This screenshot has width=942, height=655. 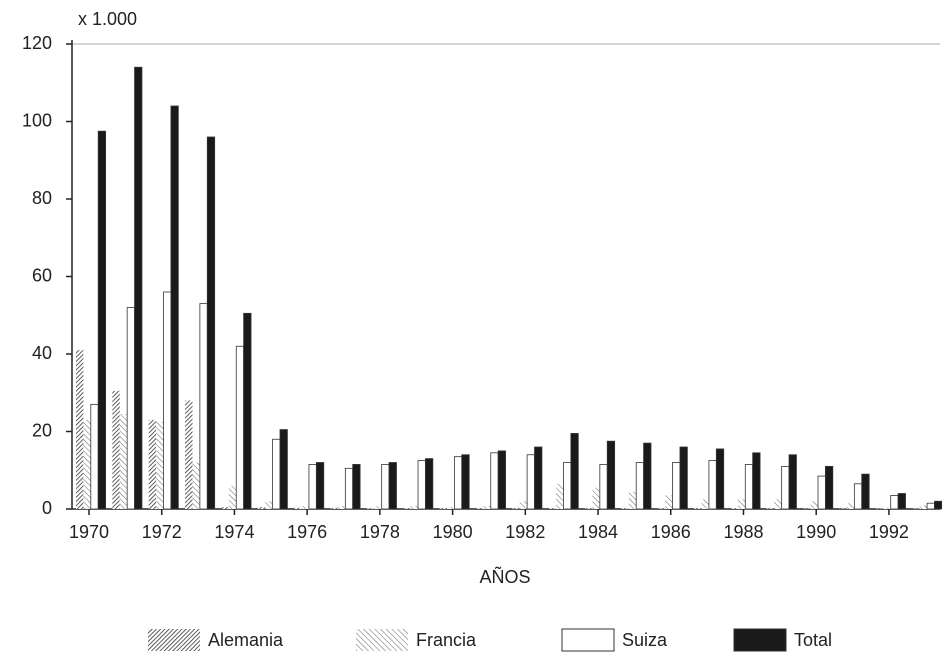 What do you see at coordinates (598, 532) in the screenshot?
I see `x-tick-label: 1984` at bounding box center [598, 532].